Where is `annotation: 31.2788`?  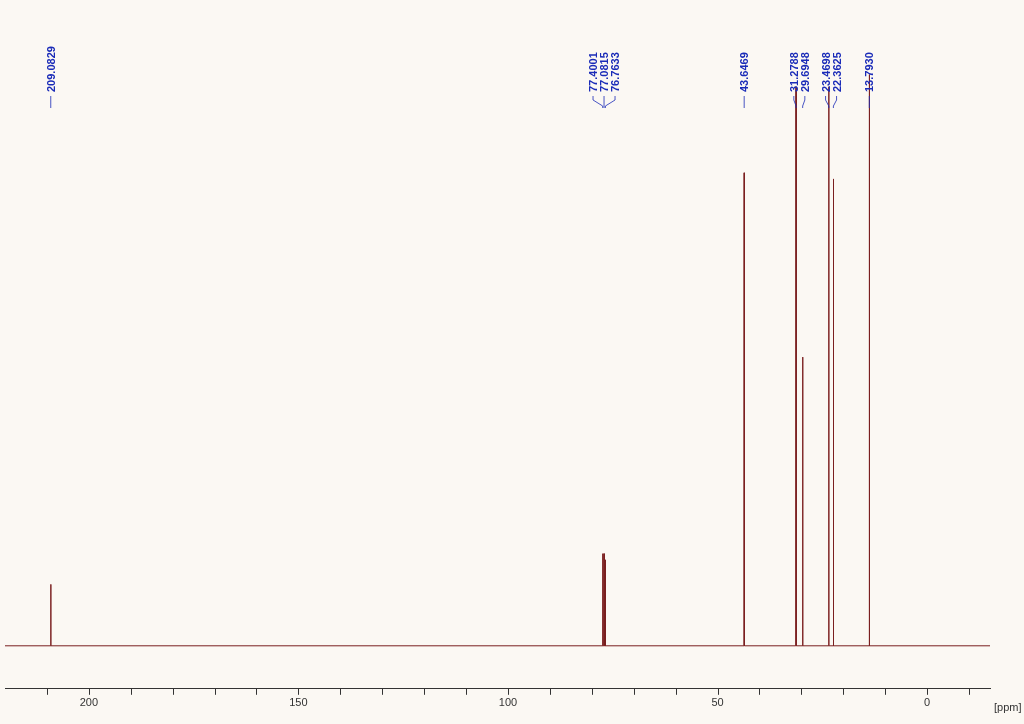
annotation: 31.2788 is located at coordinates (793, 72).